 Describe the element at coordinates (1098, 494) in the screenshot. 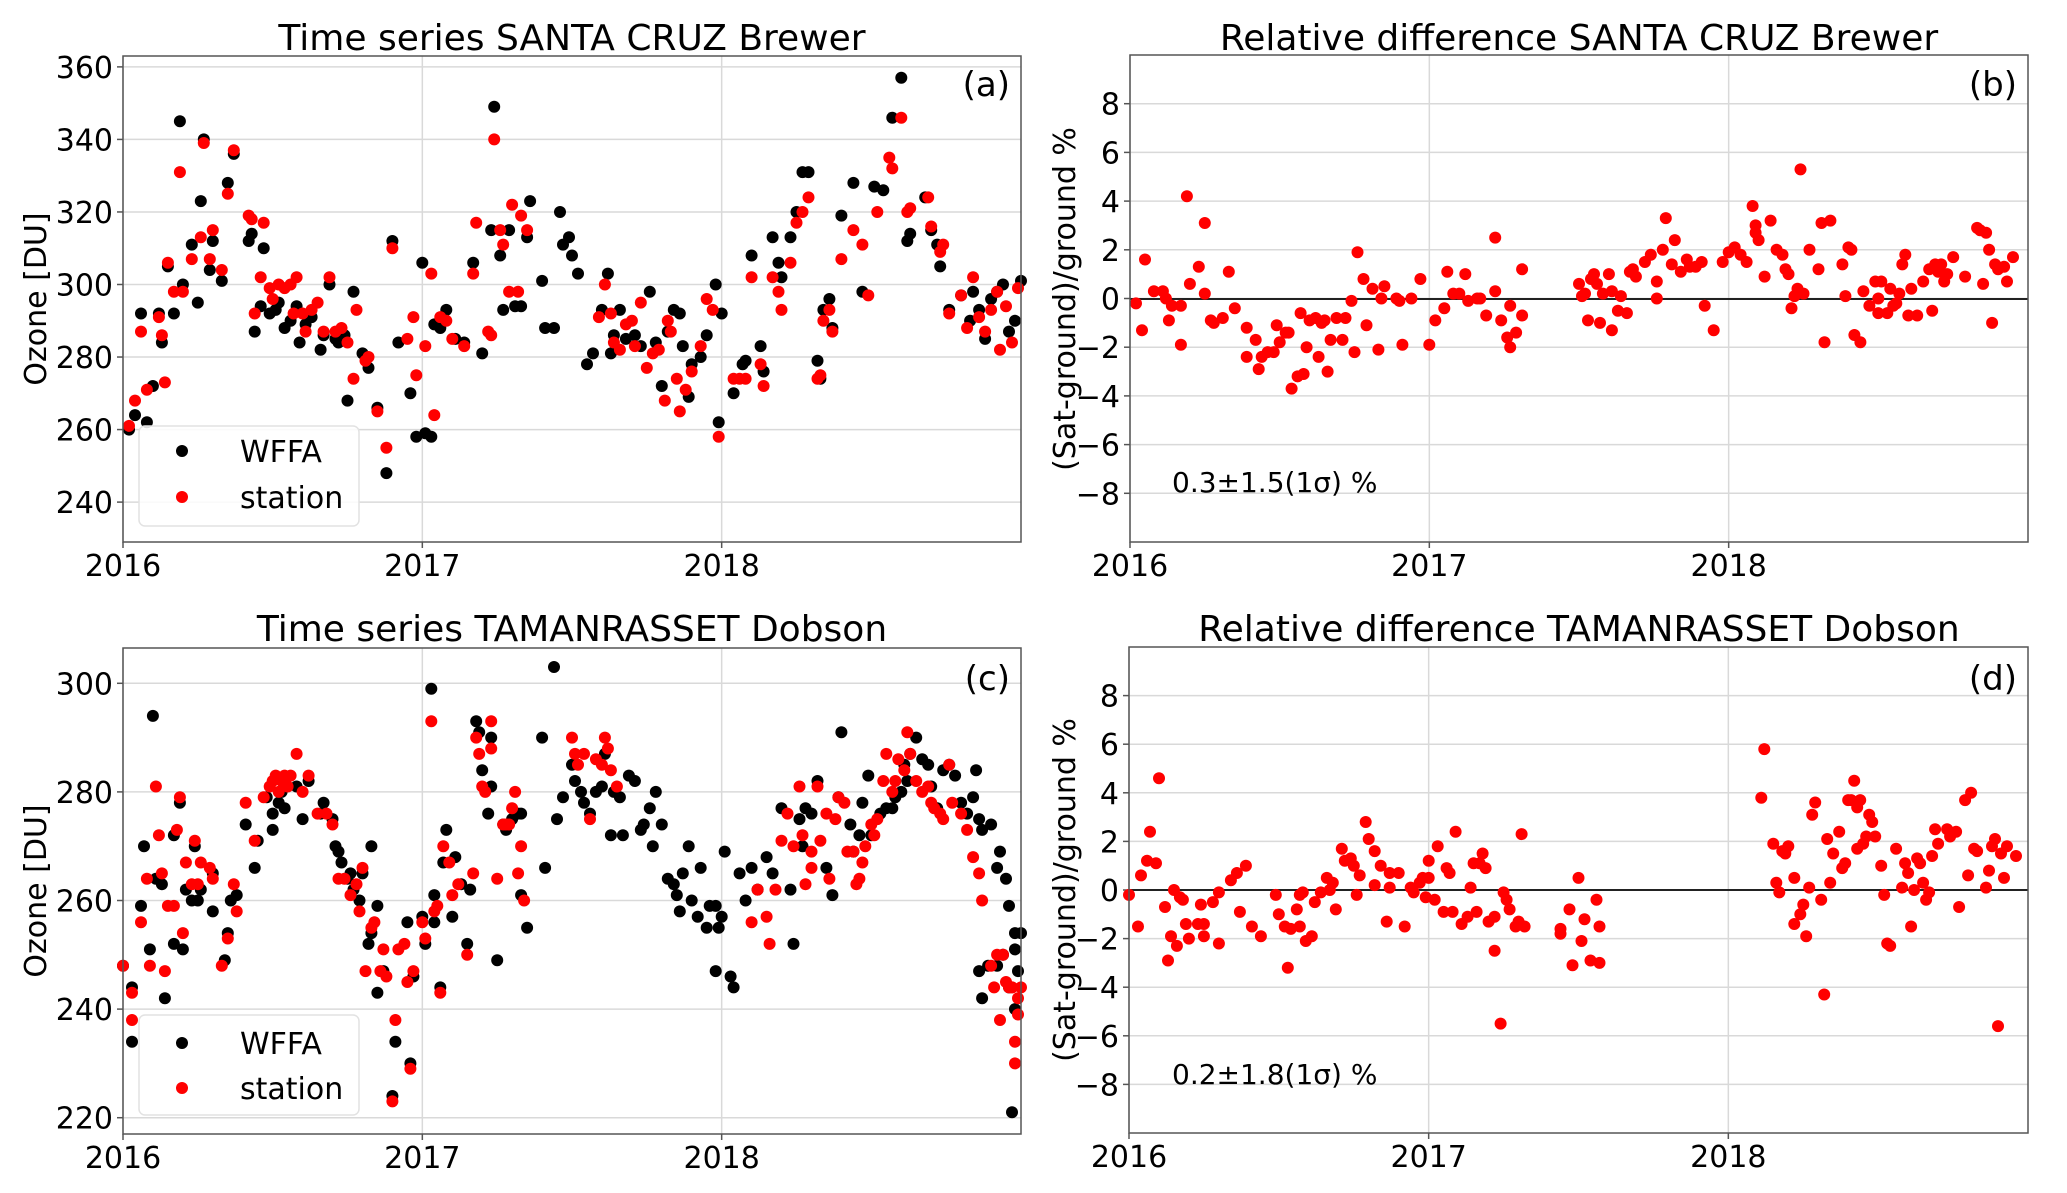

I see `y-tick-label: −8` at that location.